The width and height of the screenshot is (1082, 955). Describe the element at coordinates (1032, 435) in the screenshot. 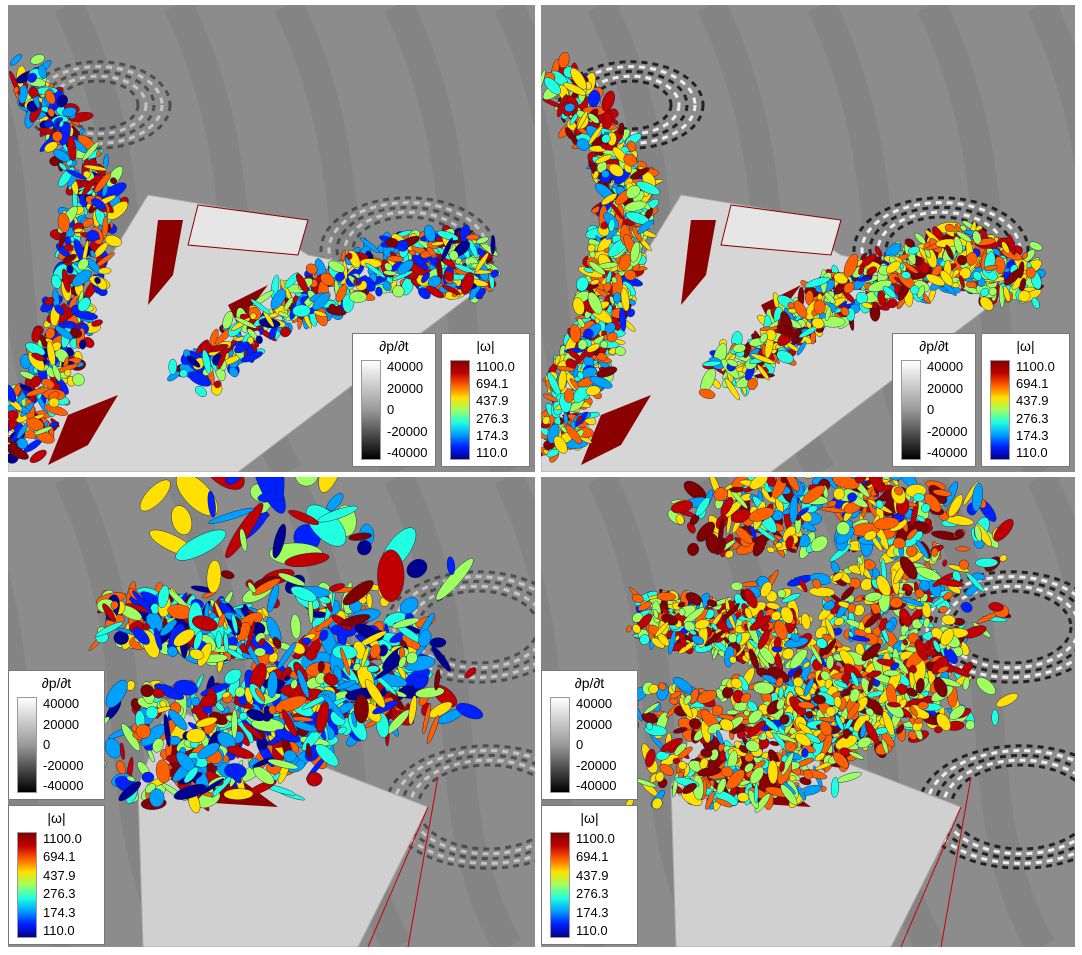

I see `legend-tick-label: 174.3` at that location.